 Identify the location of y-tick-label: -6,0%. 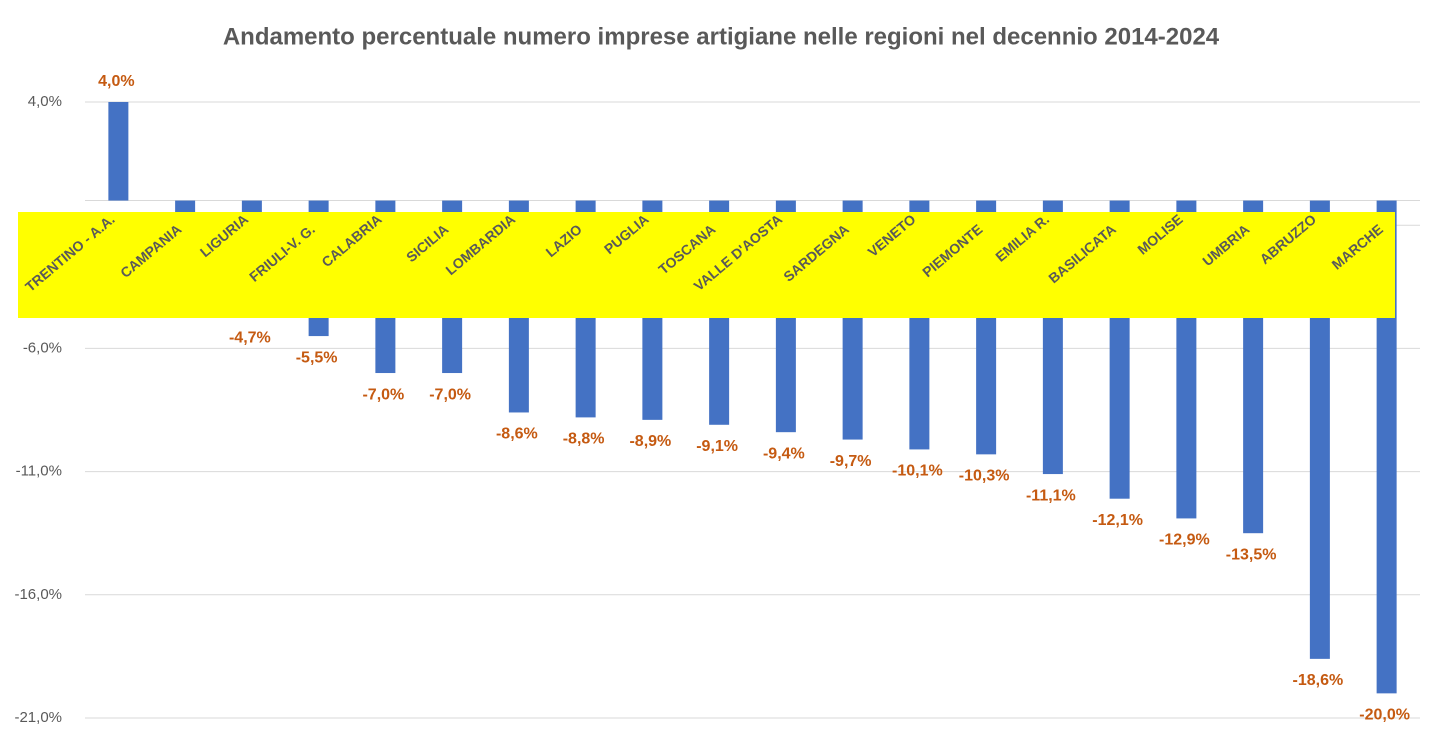
(42, 347).